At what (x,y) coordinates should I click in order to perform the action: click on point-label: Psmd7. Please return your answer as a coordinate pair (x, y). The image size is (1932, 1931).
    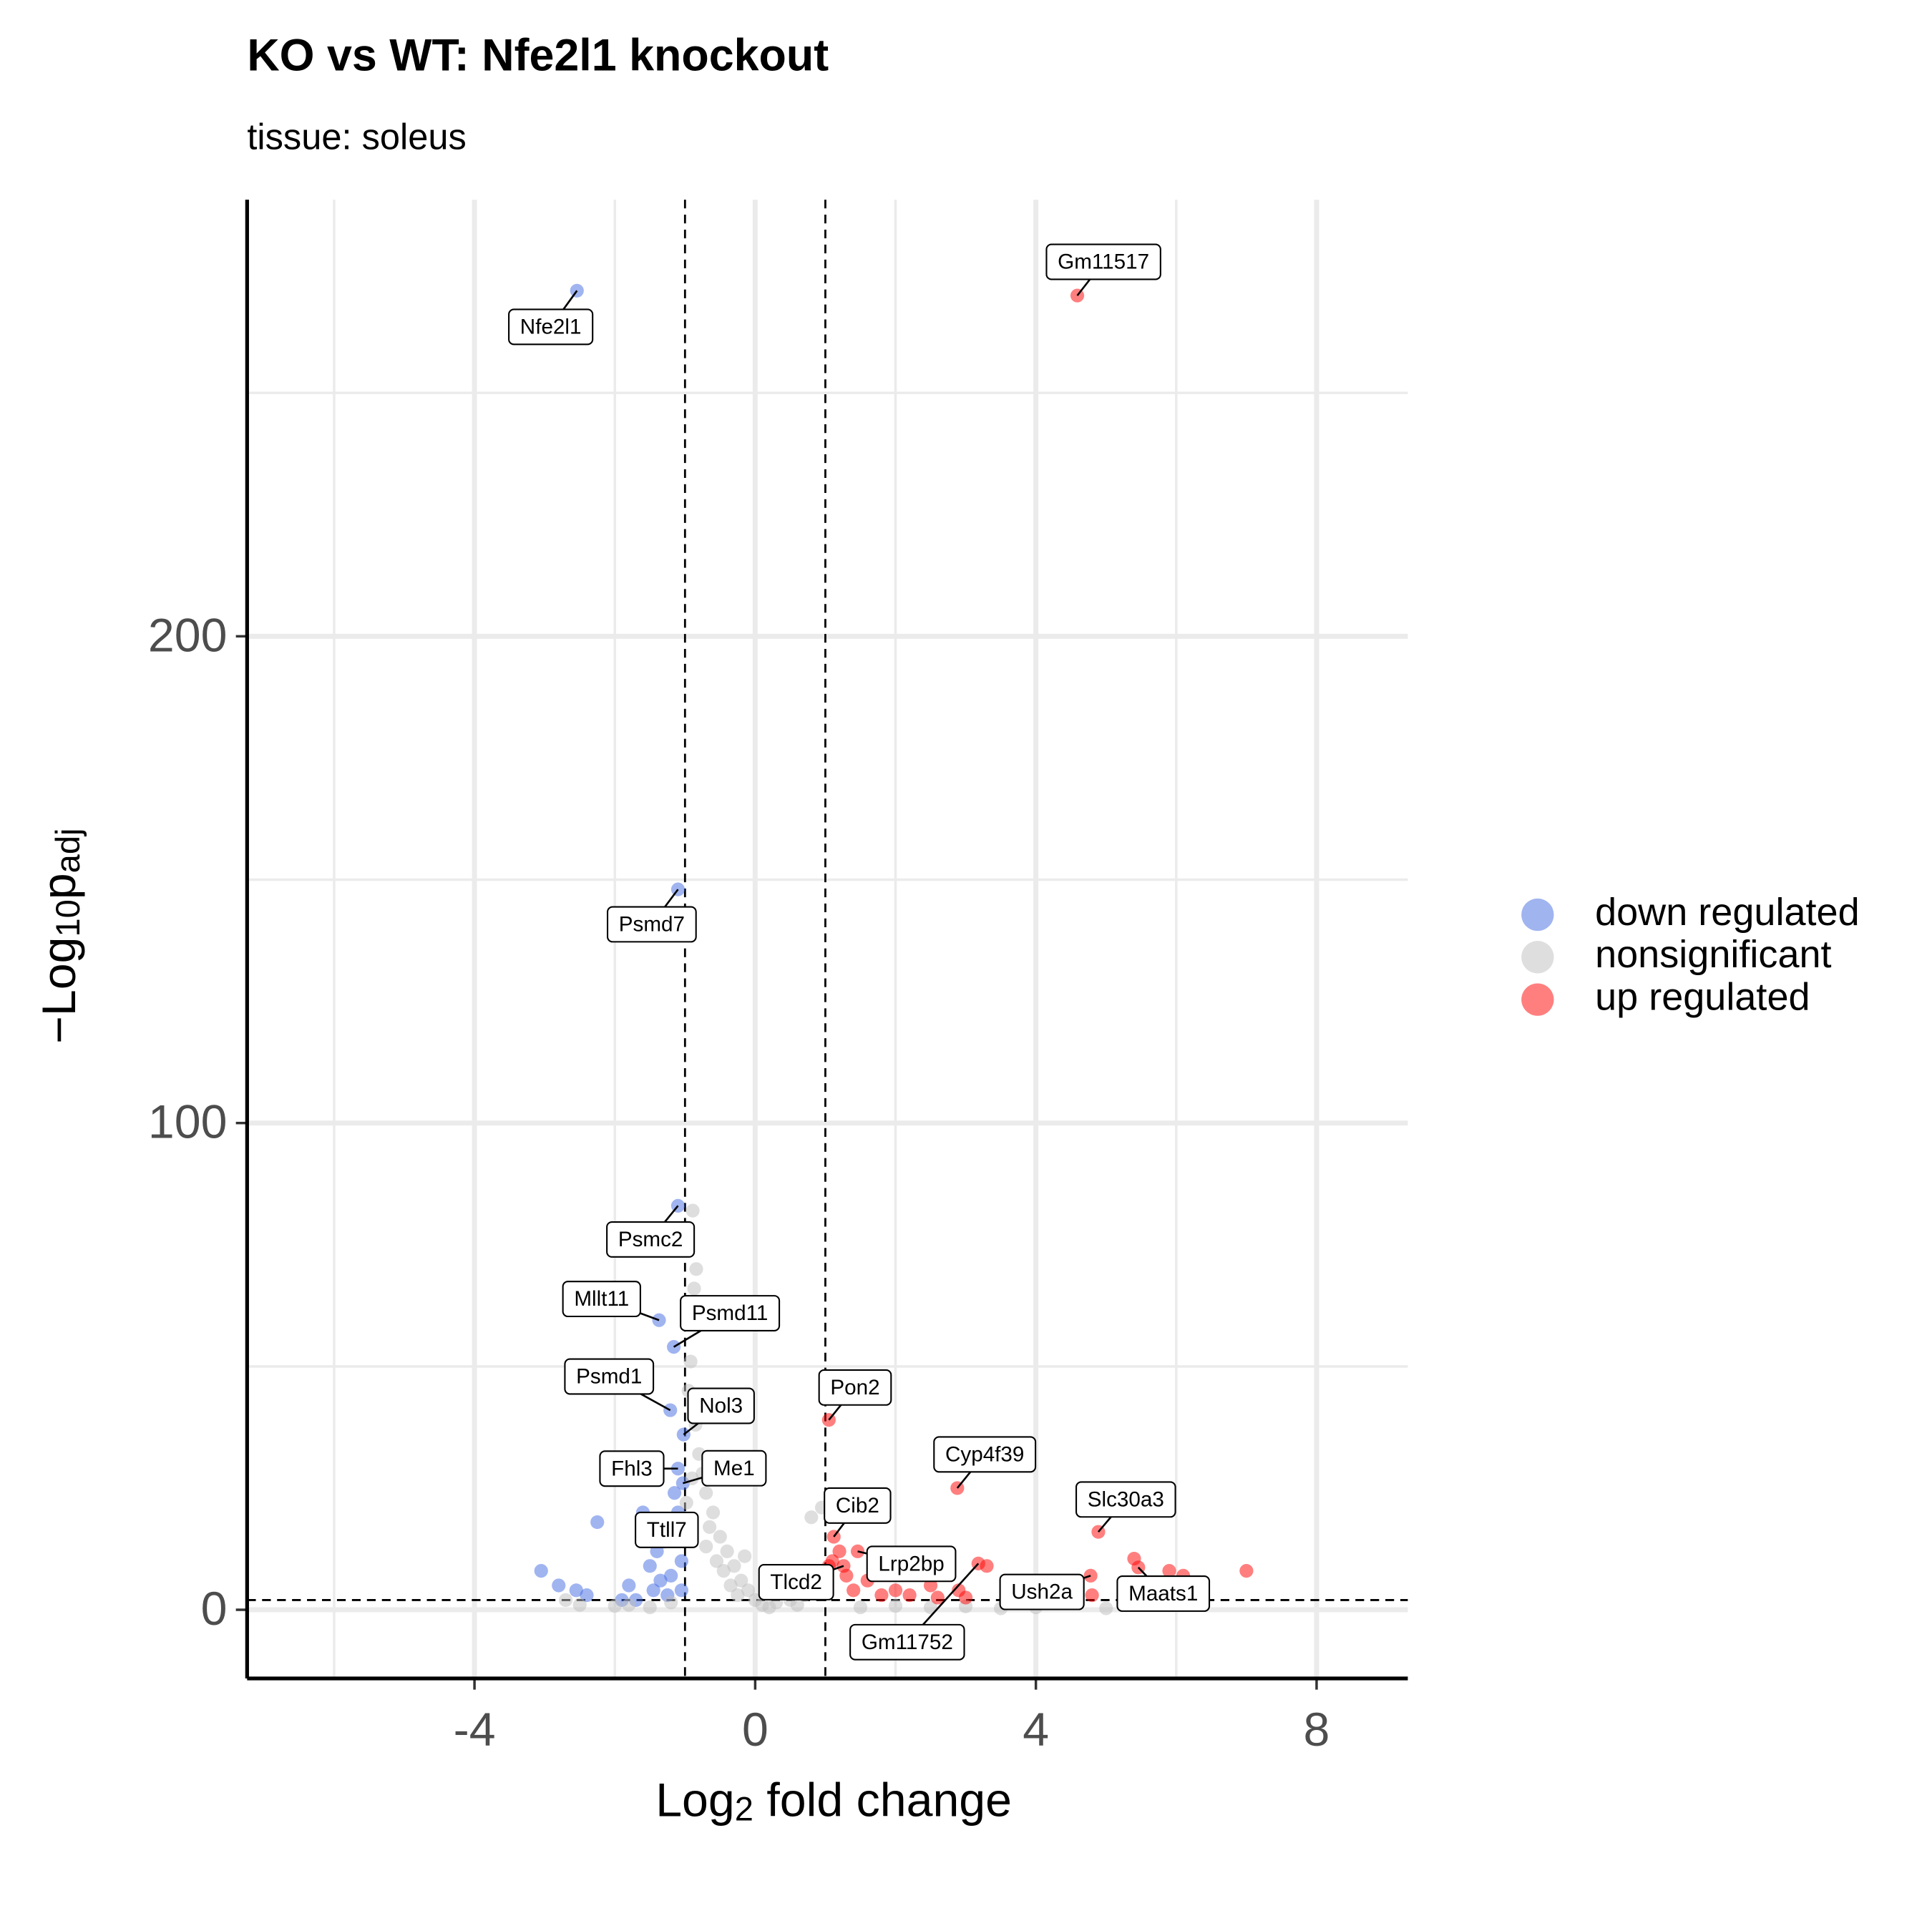
    Looking at the image, I should click on (652, 925).